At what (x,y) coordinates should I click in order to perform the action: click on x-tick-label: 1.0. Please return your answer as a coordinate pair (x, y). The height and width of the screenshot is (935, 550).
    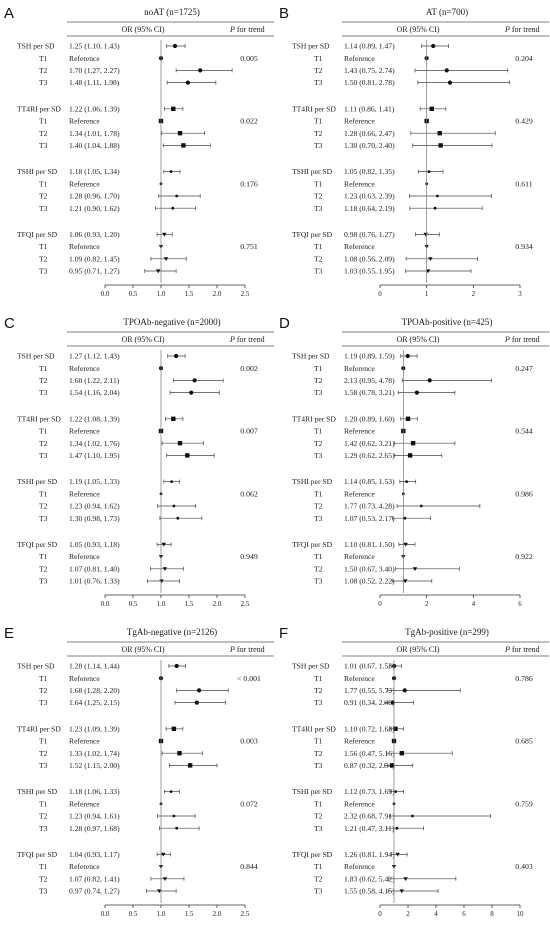
    Looking at the image, I should click on (161, 604).